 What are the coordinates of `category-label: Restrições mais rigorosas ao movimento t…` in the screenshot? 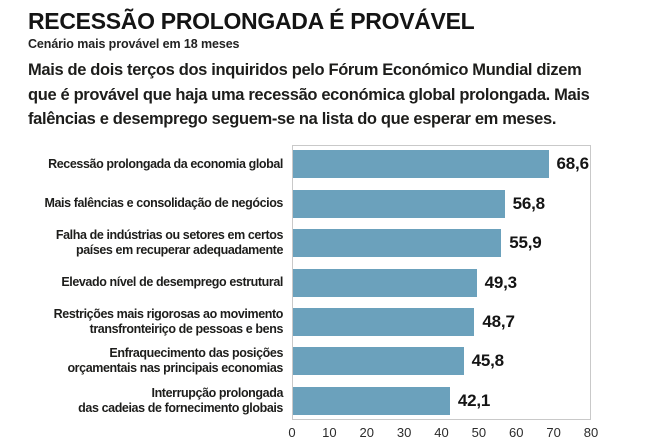 It's located at (168, 321).